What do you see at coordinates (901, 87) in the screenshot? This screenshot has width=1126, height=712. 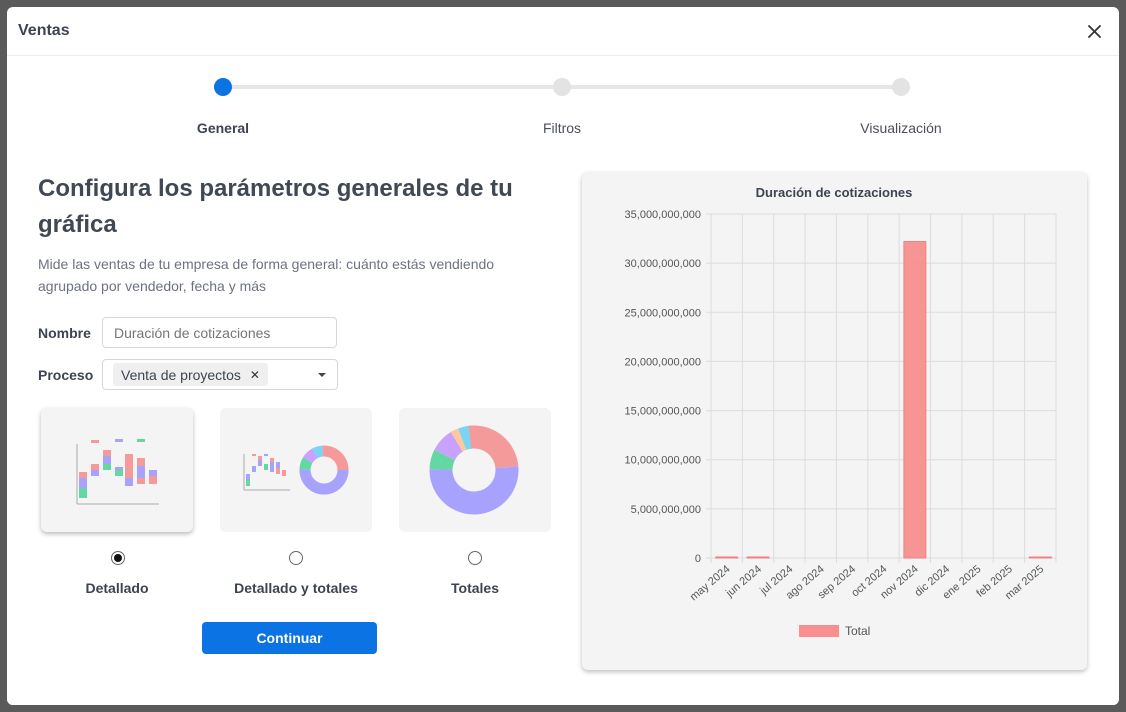 I see `step-dot-visualizacion` at bounding box center [901, 87].